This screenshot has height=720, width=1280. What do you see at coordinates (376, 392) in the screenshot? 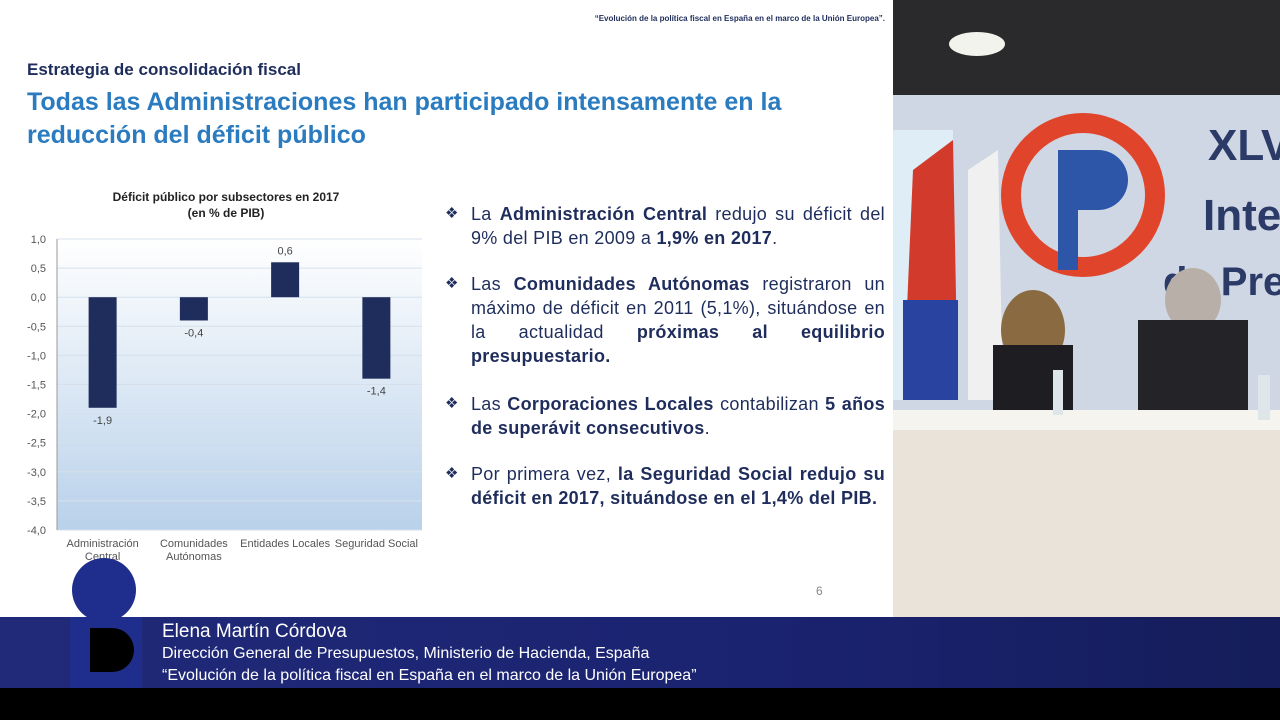
I see `value-label: -1,4` at bounding box center [376, 392].